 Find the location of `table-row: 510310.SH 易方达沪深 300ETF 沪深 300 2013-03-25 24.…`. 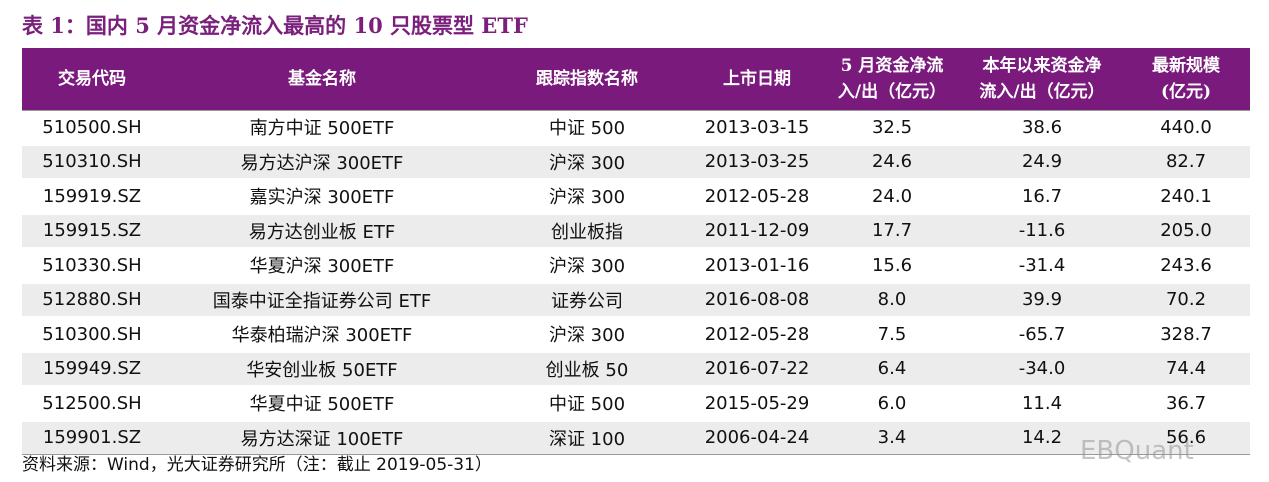

table-row: 510310.SH 易方达沪深 300ETF 沪深 300 2013-03-25 24.… is located at coordinates (636, 161).